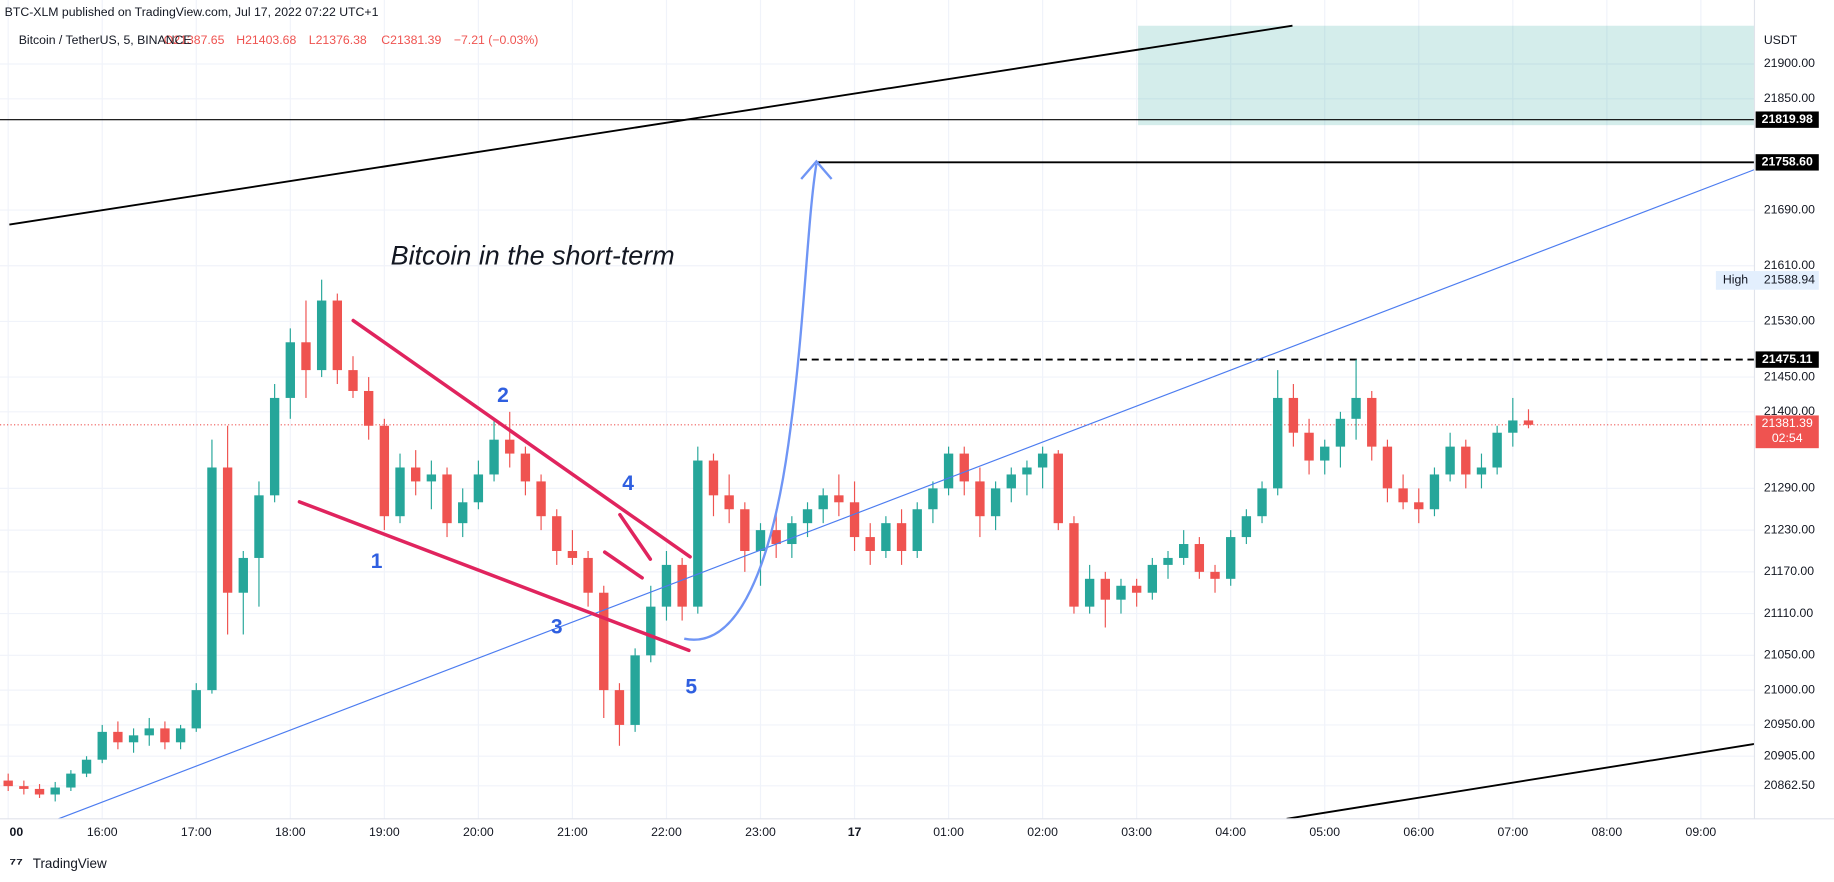  What do you see at coordinates (1789, 571) in the screenshot?
I see `y-tick-label: 21170.00` at bounding box center [1789, 571].